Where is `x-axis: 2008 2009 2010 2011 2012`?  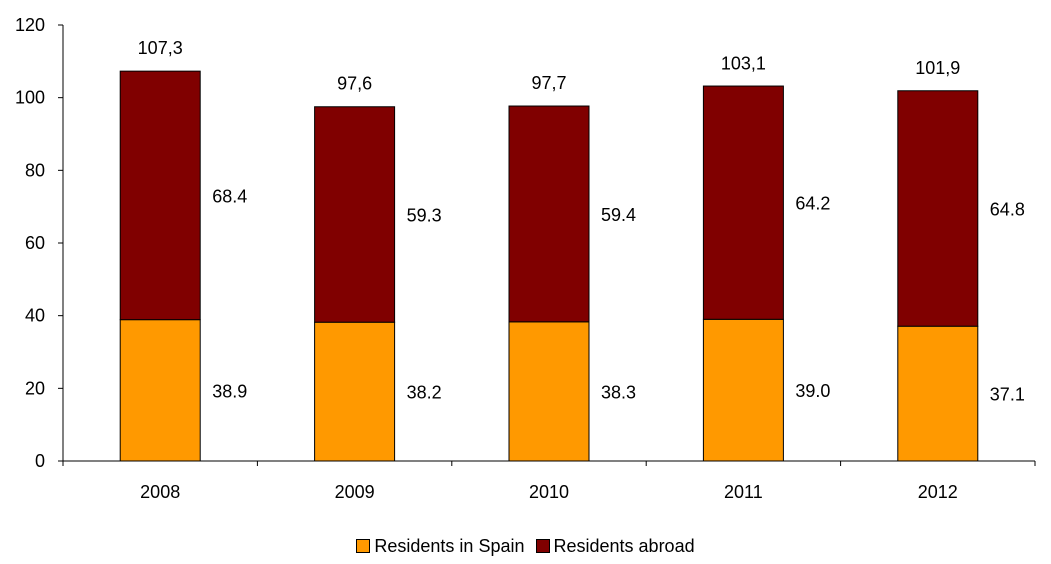 x-axis: 2008 2009 2010 2011 2012 is located at coordinates (549, 481).